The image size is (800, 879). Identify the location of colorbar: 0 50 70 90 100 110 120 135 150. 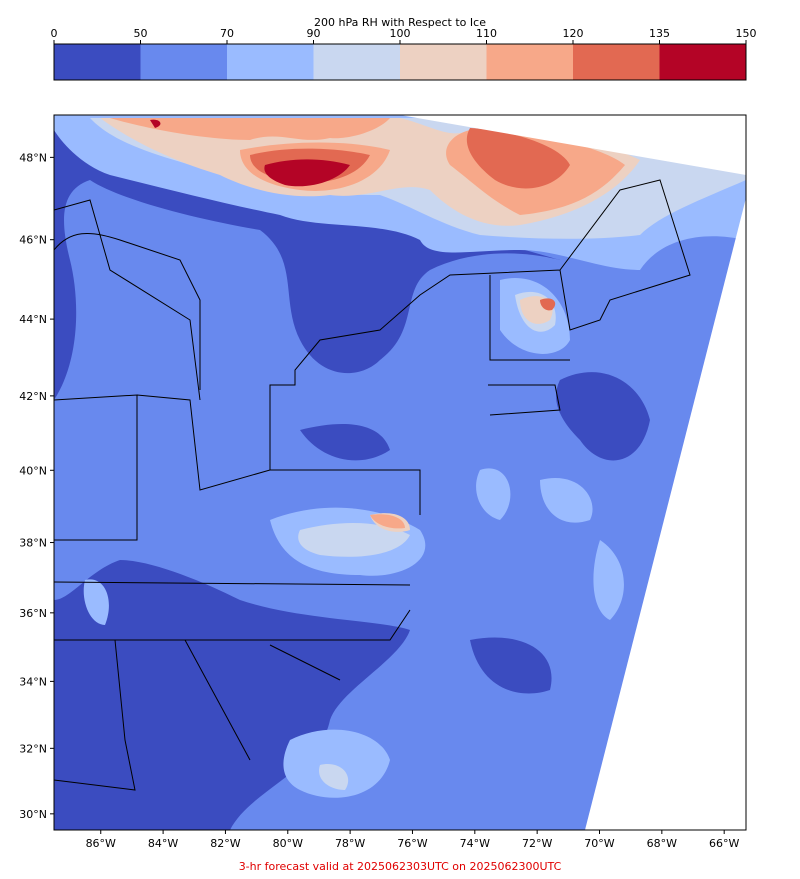
(404, 54).